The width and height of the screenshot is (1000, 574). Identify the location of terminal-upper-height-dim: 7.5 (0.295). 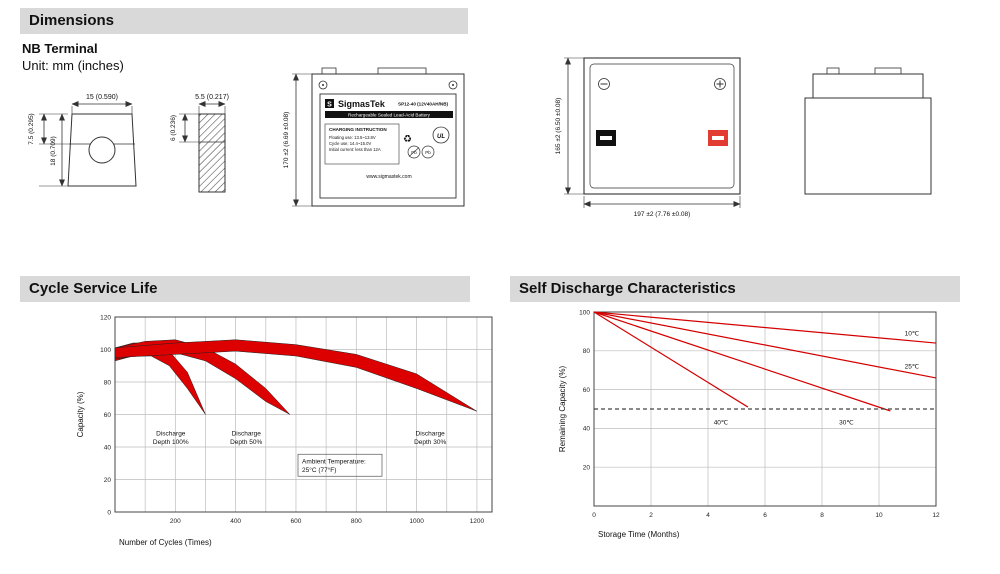
(31, 128).